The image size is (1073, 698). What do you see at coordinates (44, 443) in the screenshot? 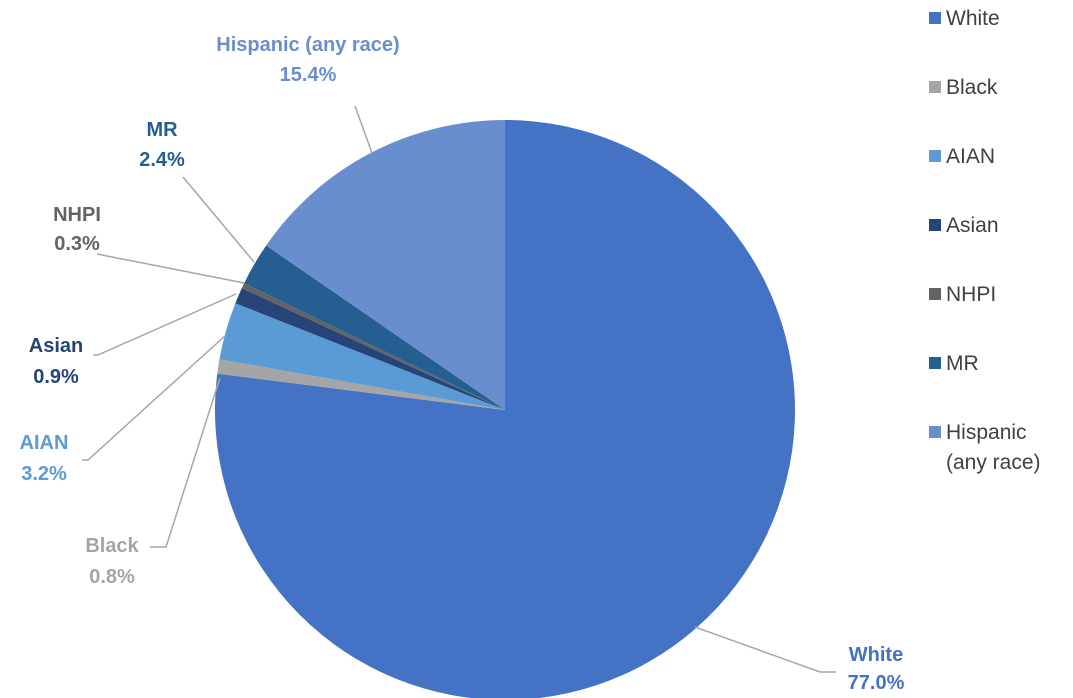
I see `data-label-name-aian: AIAN` at bounding box center [44, 443].